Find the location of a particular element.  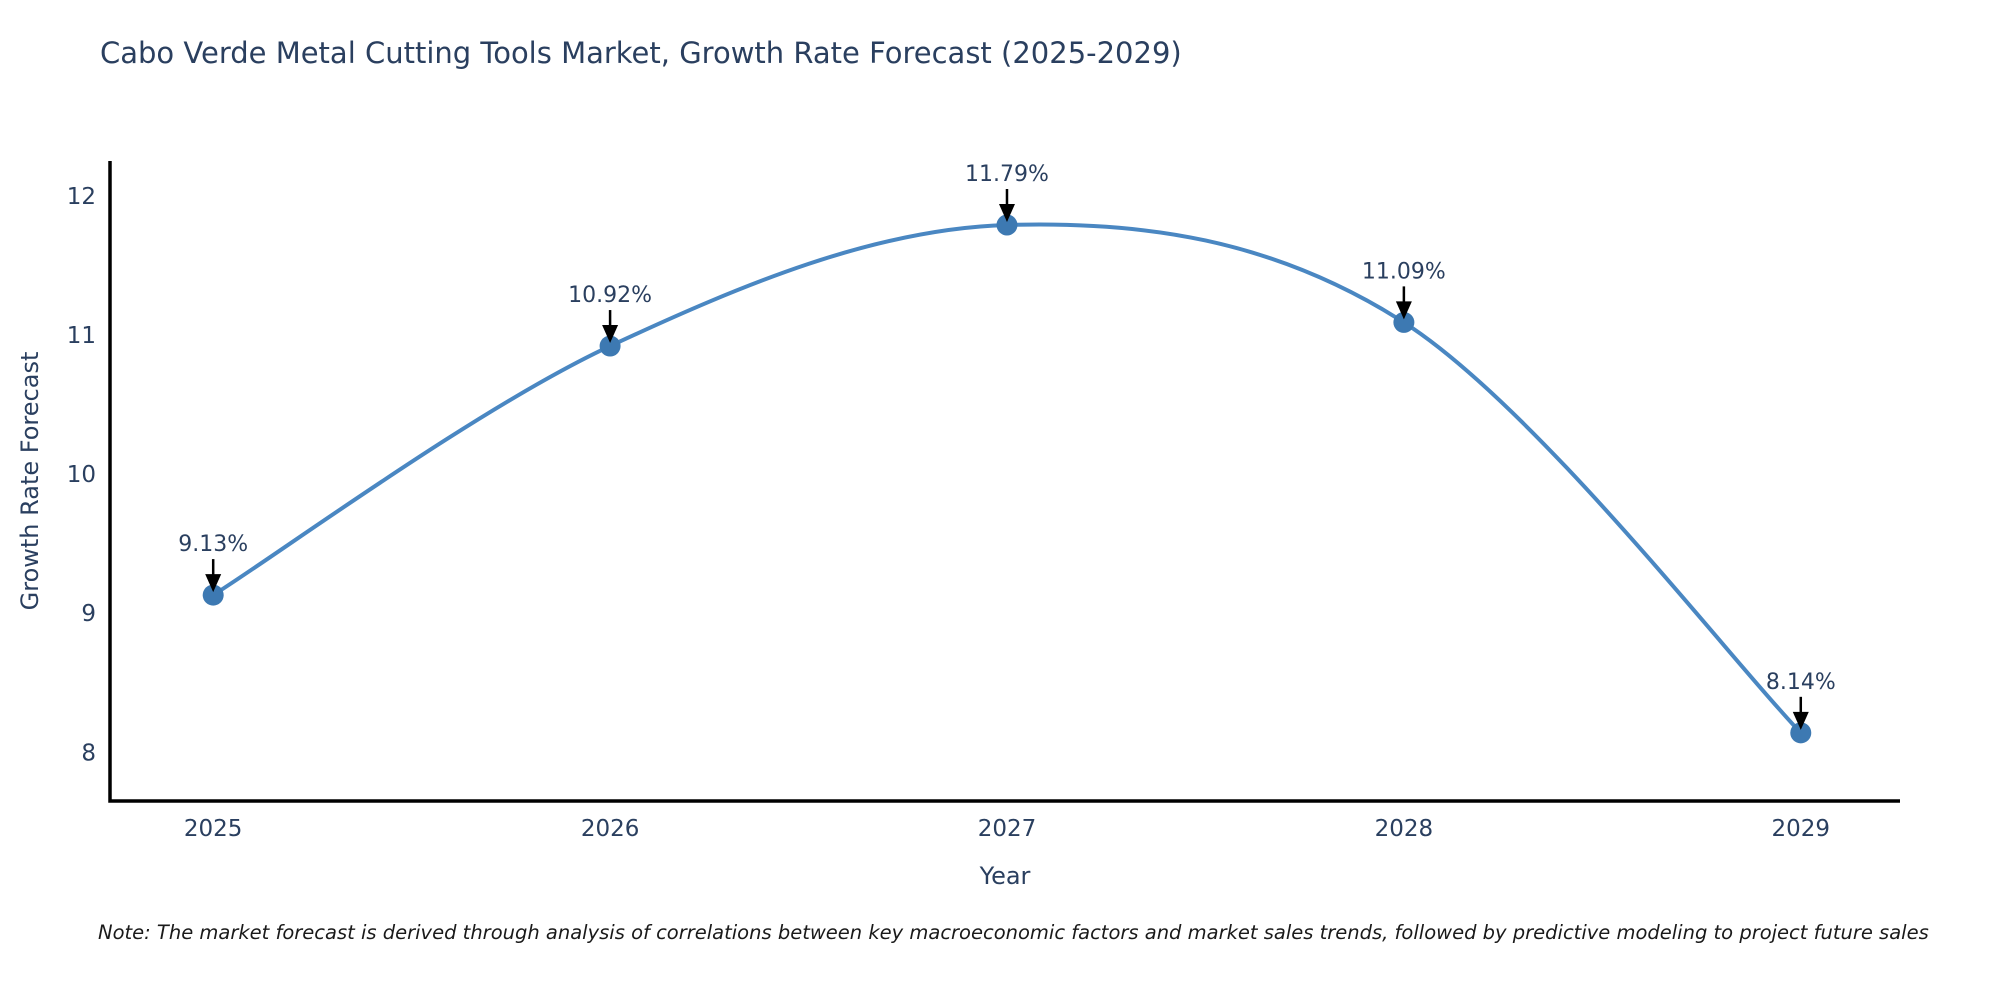

x-tick-label: 2025 is located at coordinates (213, 829).